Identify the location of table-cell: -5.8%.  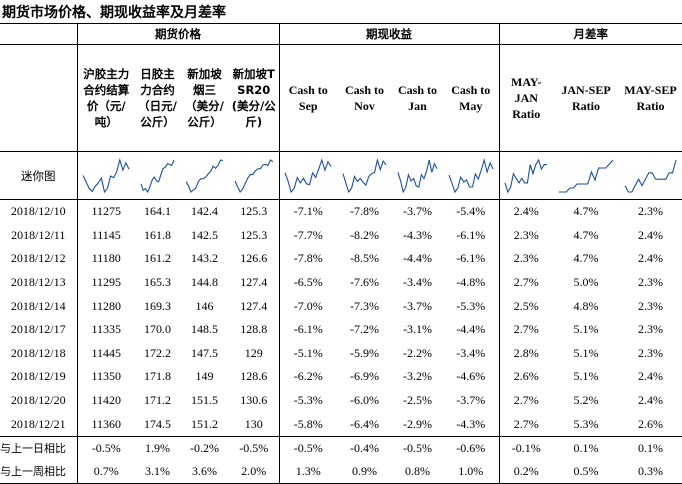
(307, 424).